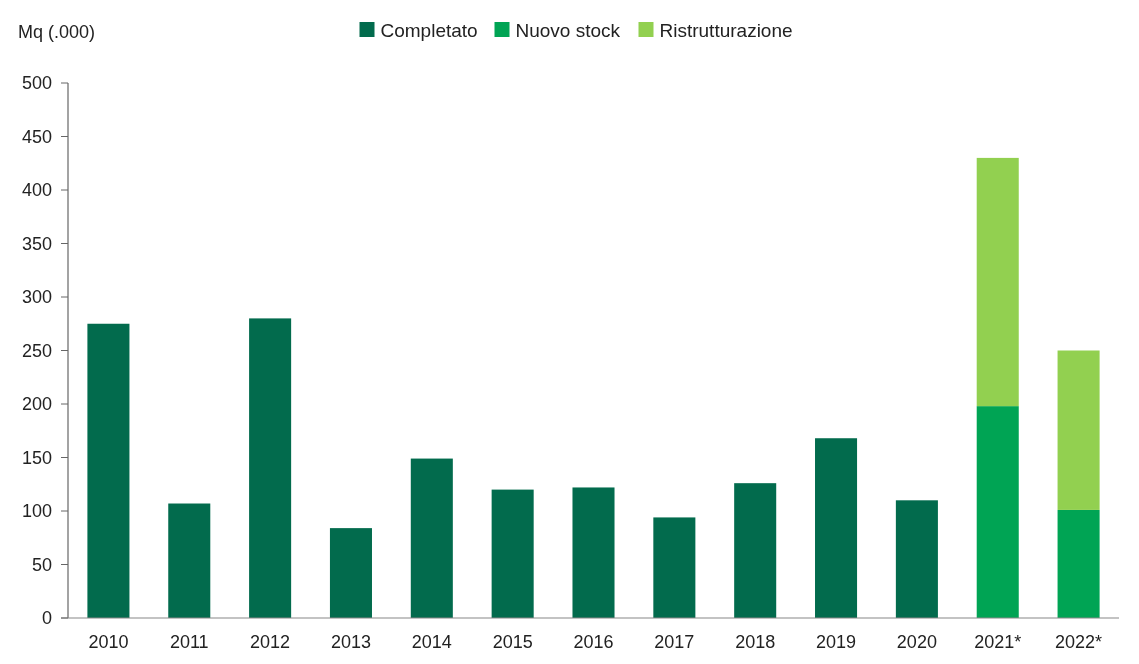 This screenshot has width=1139, height=664. I want to click on x-tick-label: 2018, so click(755, 642).